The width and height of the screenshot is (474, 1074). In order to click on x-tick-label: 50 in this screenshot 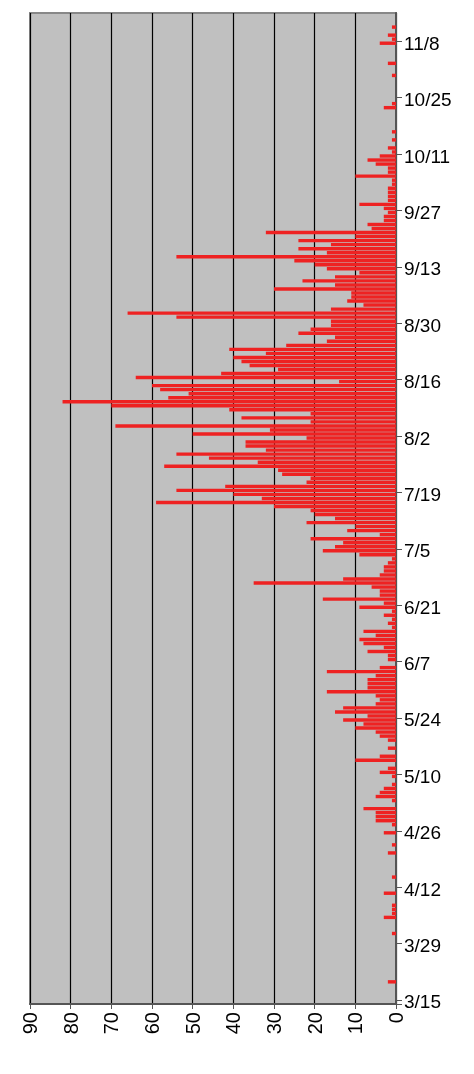, I will do `click(192, 1023)`.